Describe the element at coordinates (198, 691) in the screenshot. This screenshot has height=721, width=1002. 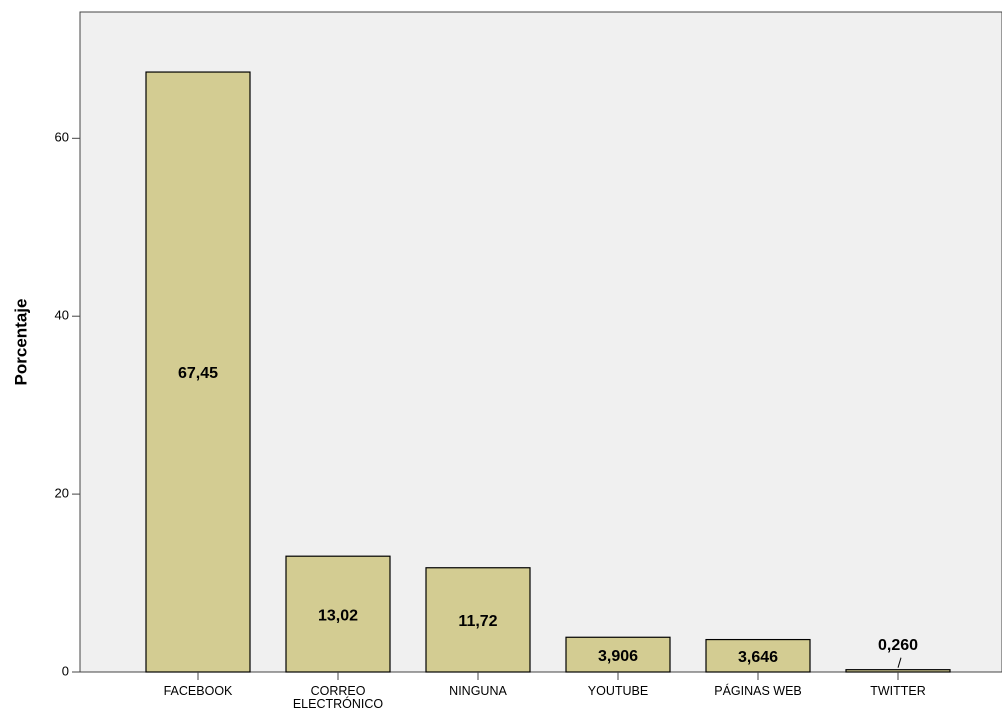
I see `x-tick-label: FACEBOOK` at that location.